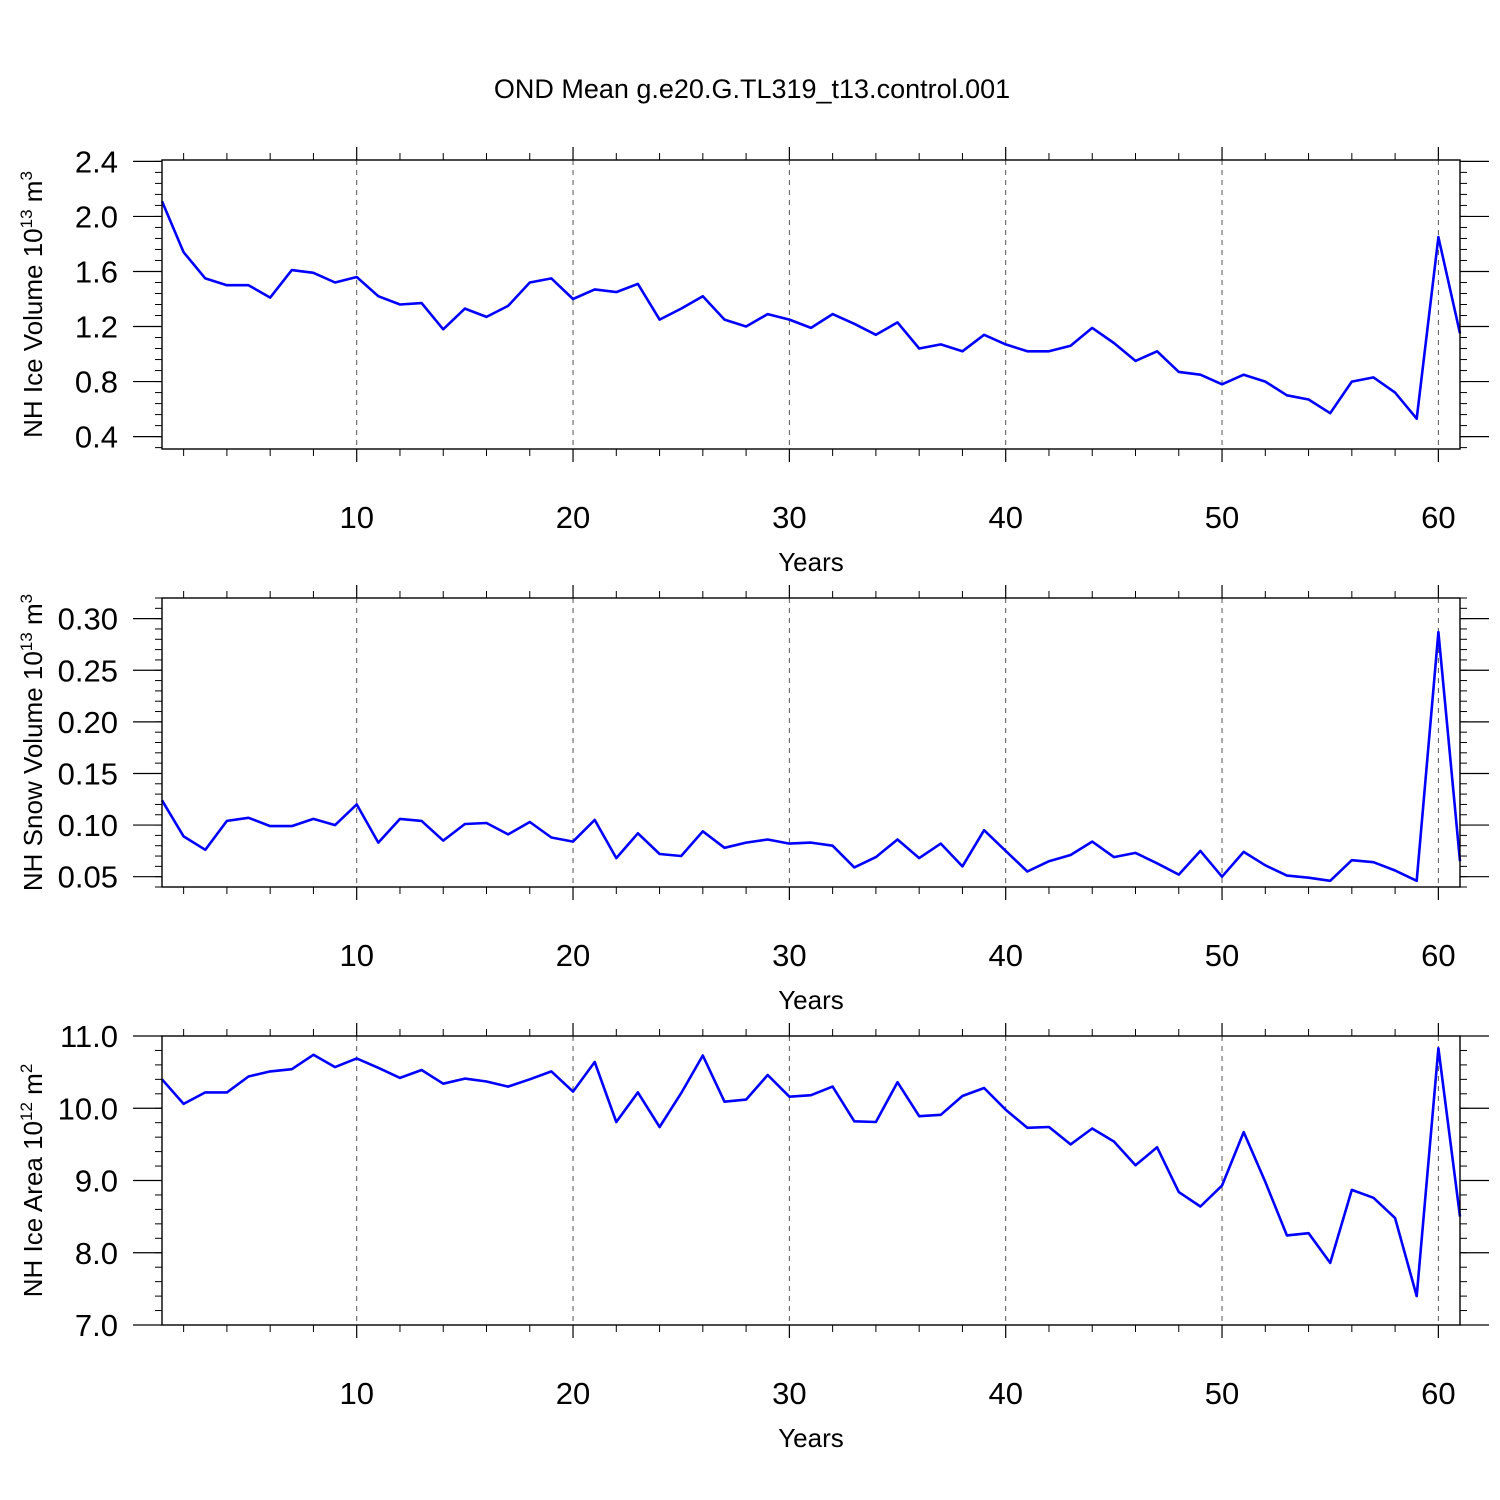  What do you see at coordinates (32, 1181) in the screenshot?
I see `y-axis-label: NH Ice Area 1012 m2` at bounding box center [32, 1181].